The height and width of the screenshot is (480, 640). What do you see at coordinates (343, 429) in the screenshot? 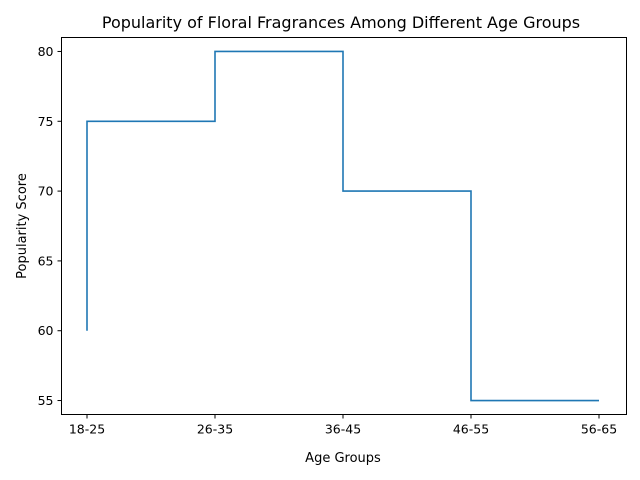
I see `x-tick-label: 36-45` at bounding box center [343, 429].